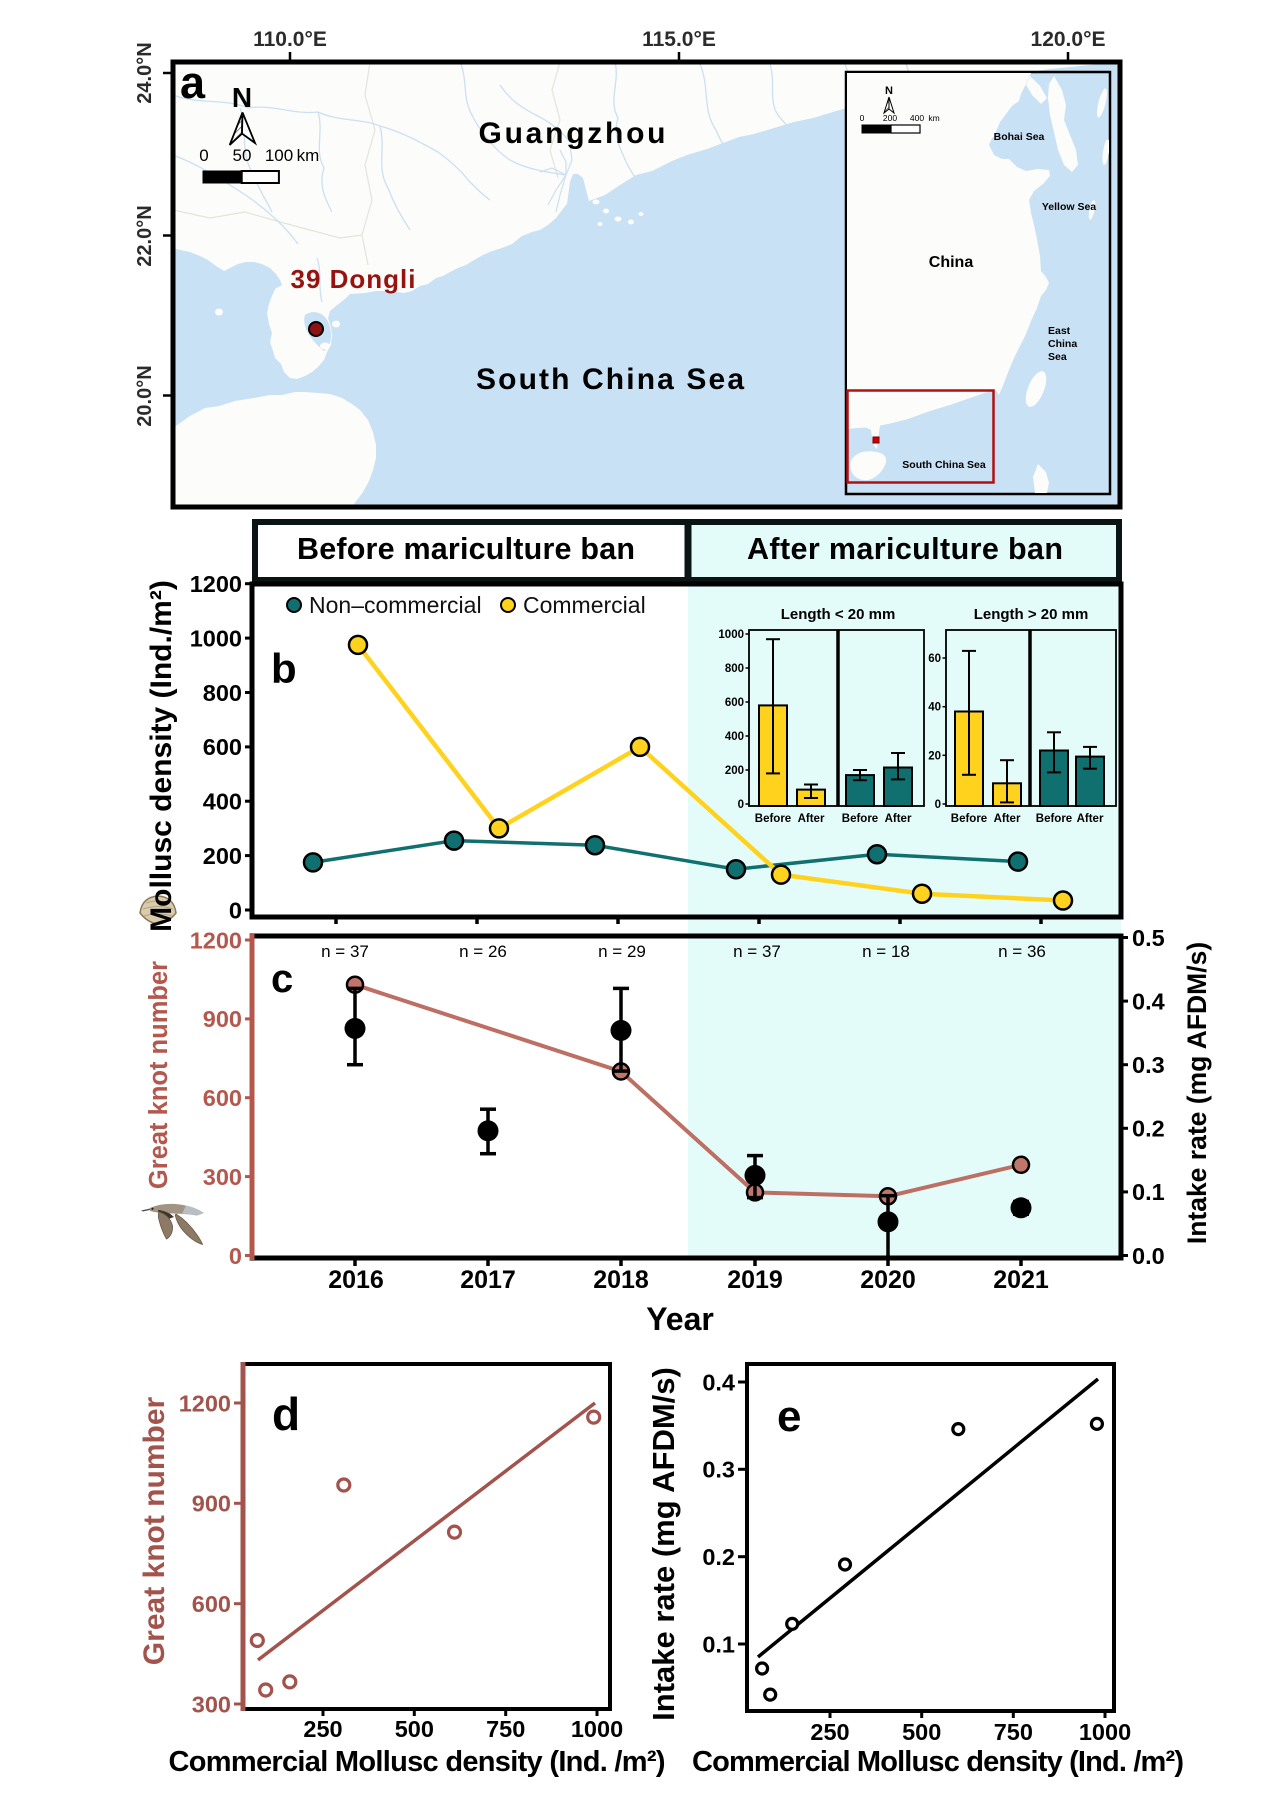 The height and width of the screenshot is (1798, 1270). I want to click on svg-text: 22.0°N, so click(145, 235).